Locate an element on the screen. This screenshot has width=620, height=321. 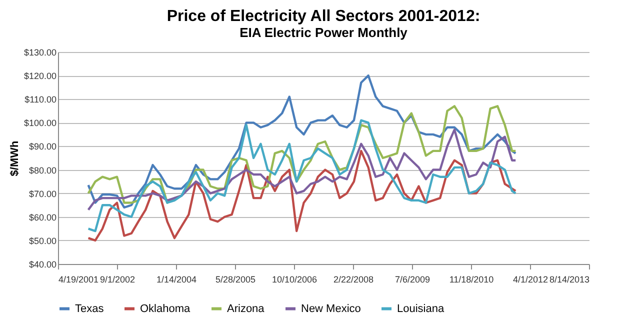
chart-subtitle: EIA Electric Power Monthly is located at coordinates (324, 32).